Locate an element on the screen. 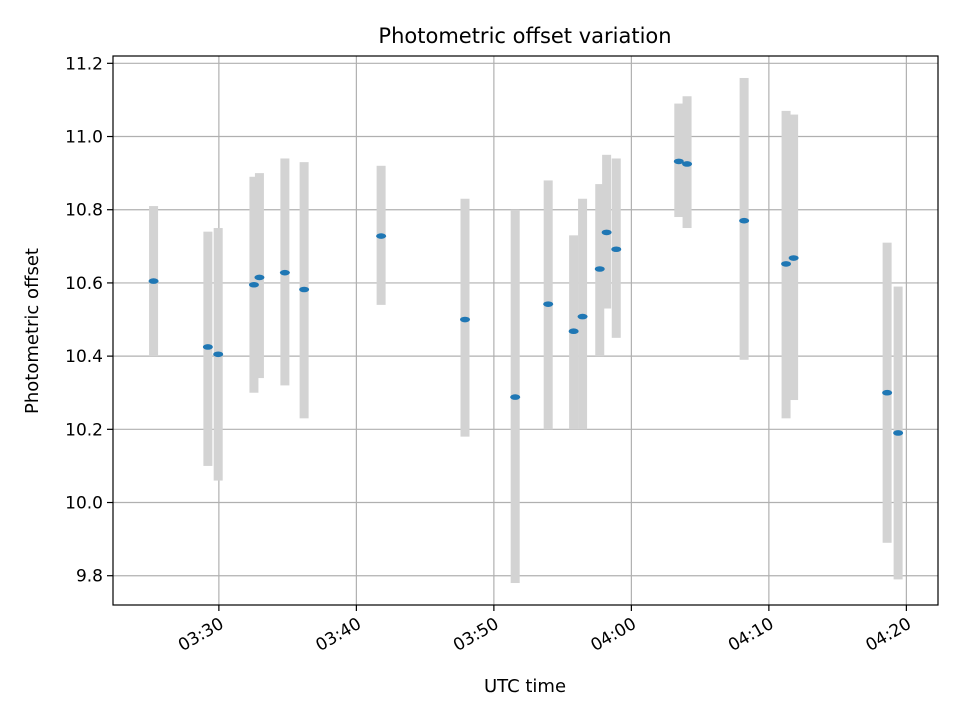 This screenshot has width=960, height=720. y-axis: 9.8 10.0 10.2 10.4 10.6 10.8 11.0 11.2 is located at coordinates (89, 320).